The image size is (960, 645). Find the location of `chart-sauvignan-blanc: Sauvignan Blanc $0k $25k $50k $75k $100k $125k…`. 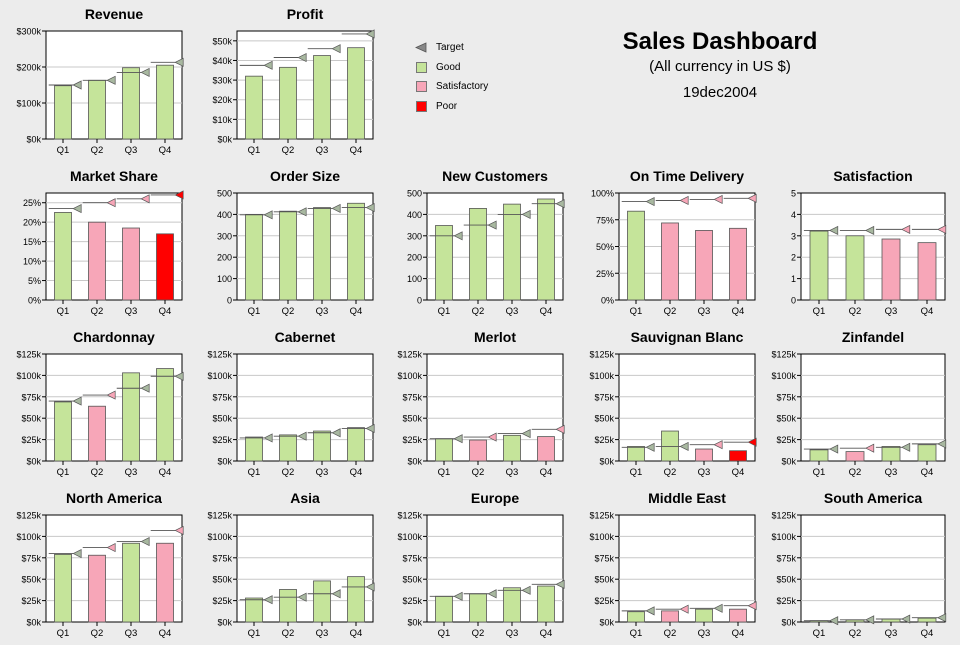

chart-sauvignan-blanc: Sauvignan Blanc $0k $25k $50k $75k $100k $125k… is located at coordinates (673, 403).